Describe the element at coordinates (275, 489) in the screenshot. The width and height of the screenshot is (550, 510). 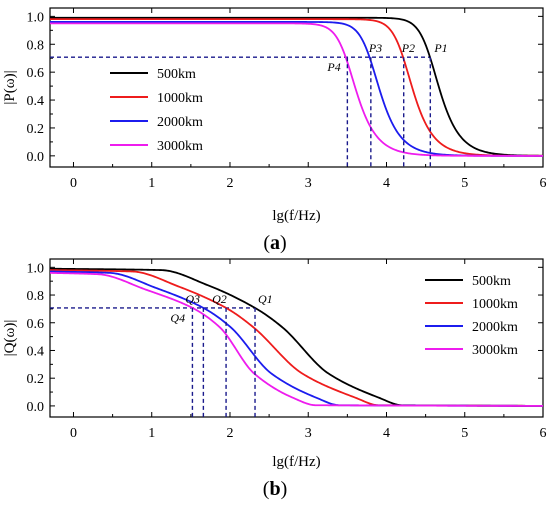
I see `panel-label: (b)` at that location.